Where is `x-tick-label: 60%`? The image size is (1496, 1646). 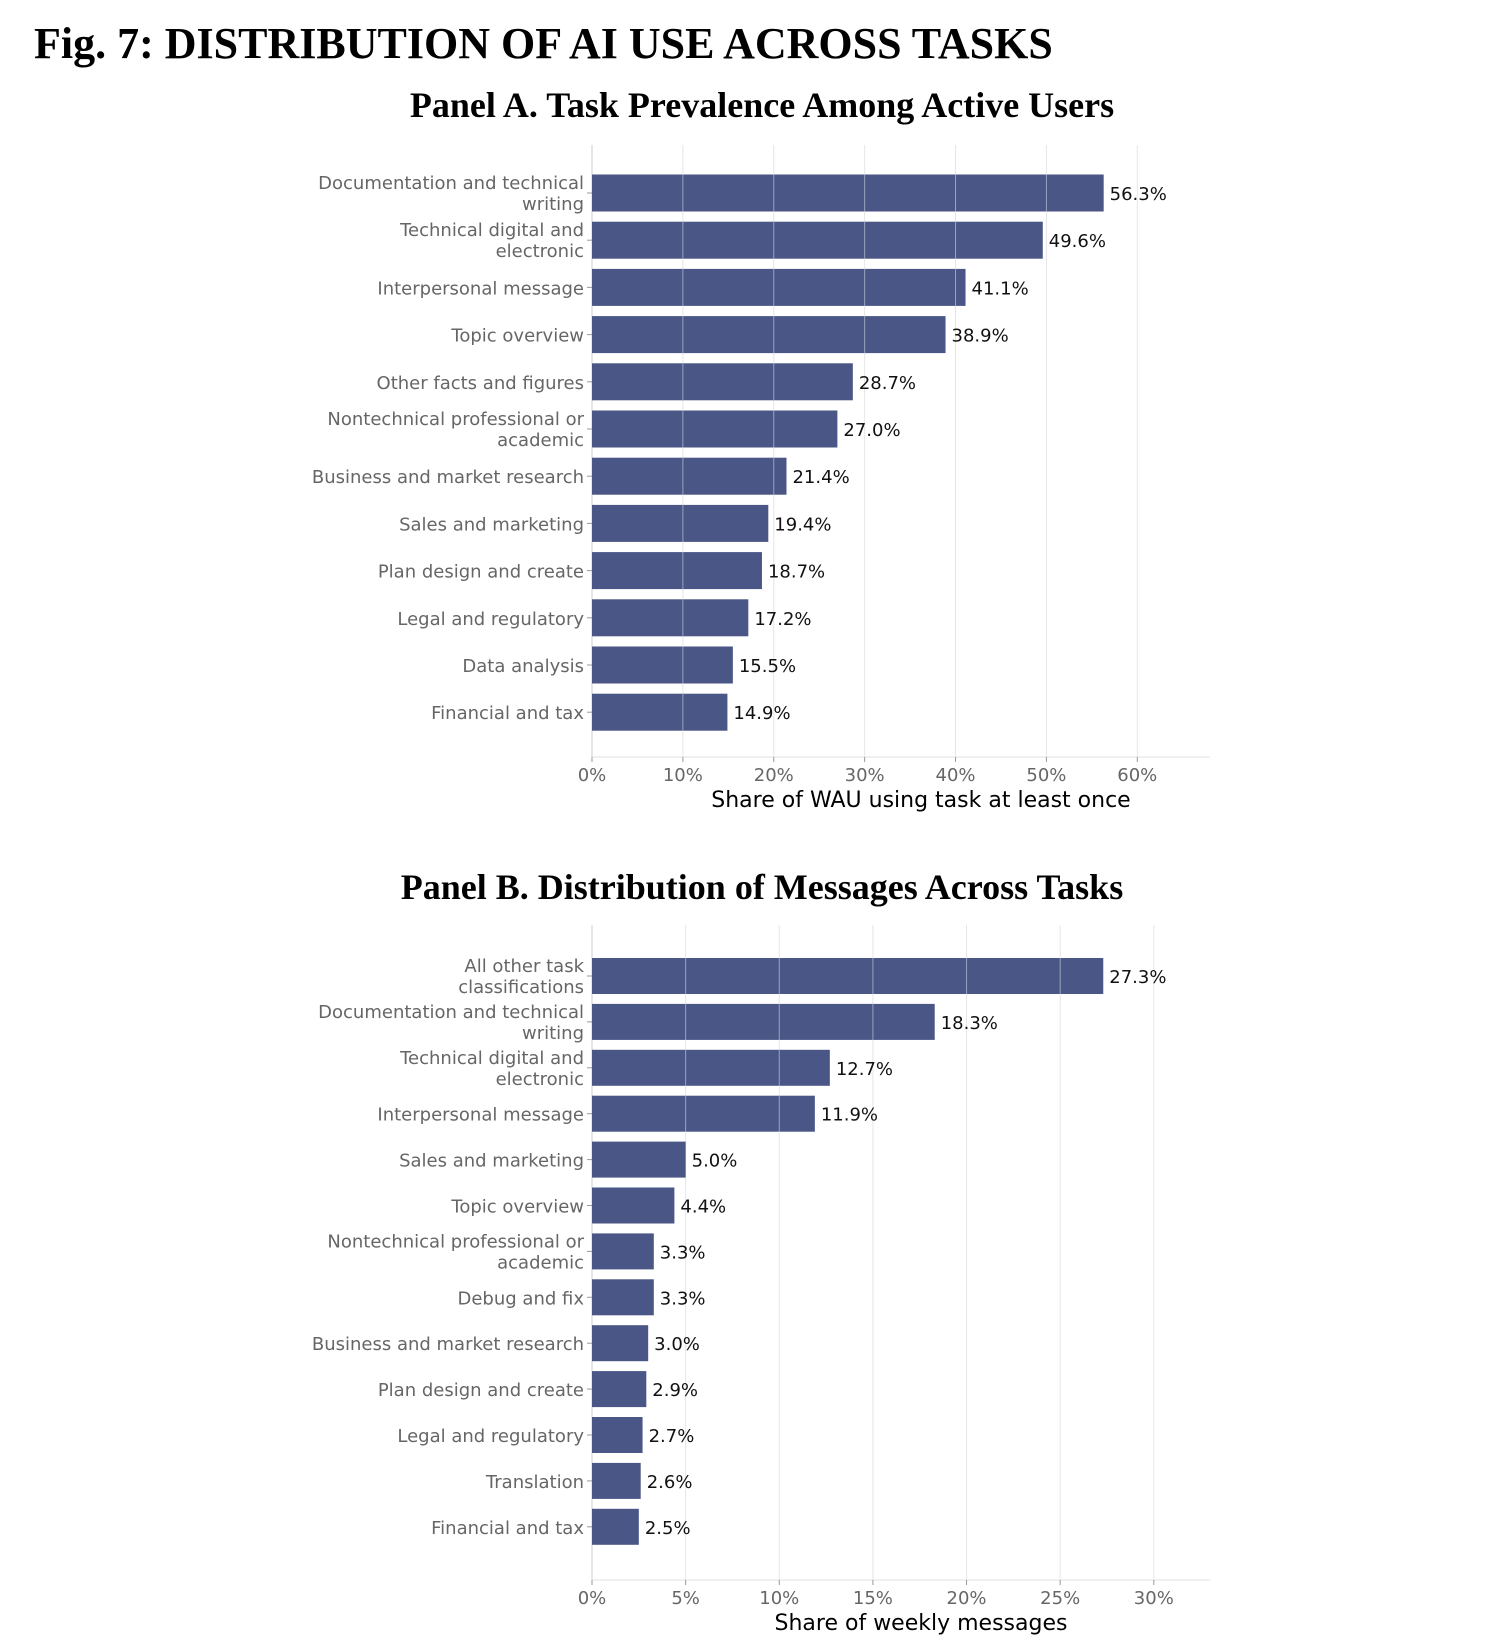 x-tick-label: 60% is located at coordinates (1137, 775).